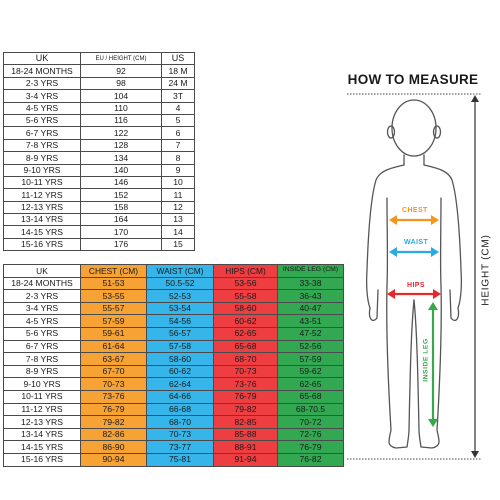 This screenshot has height=500, width=500. Describe the element at coordinates (180, 459) in the screenshot. I see `cell-waist: 75-81` at that location.